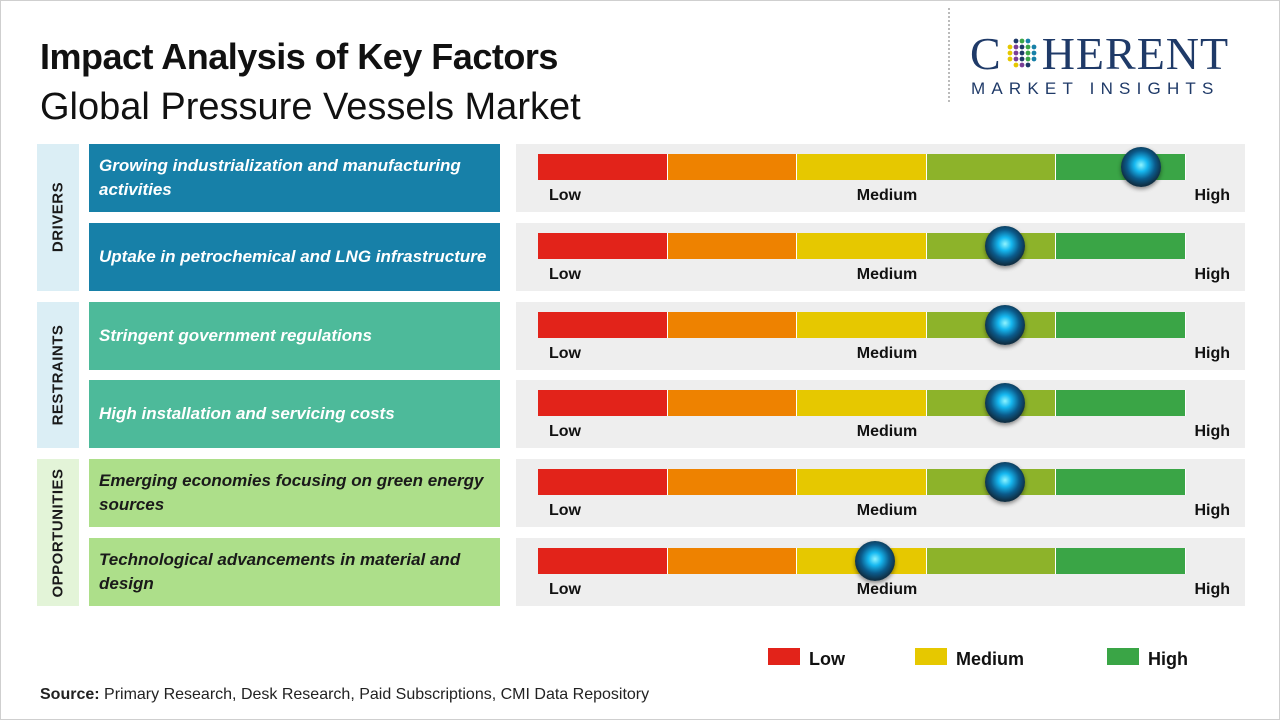  What do you see at coordinates (1095, 88) in the screenshot?
I see `brand-tagline: MARKET INSIGHTS` at bounding box center [1095, 88].